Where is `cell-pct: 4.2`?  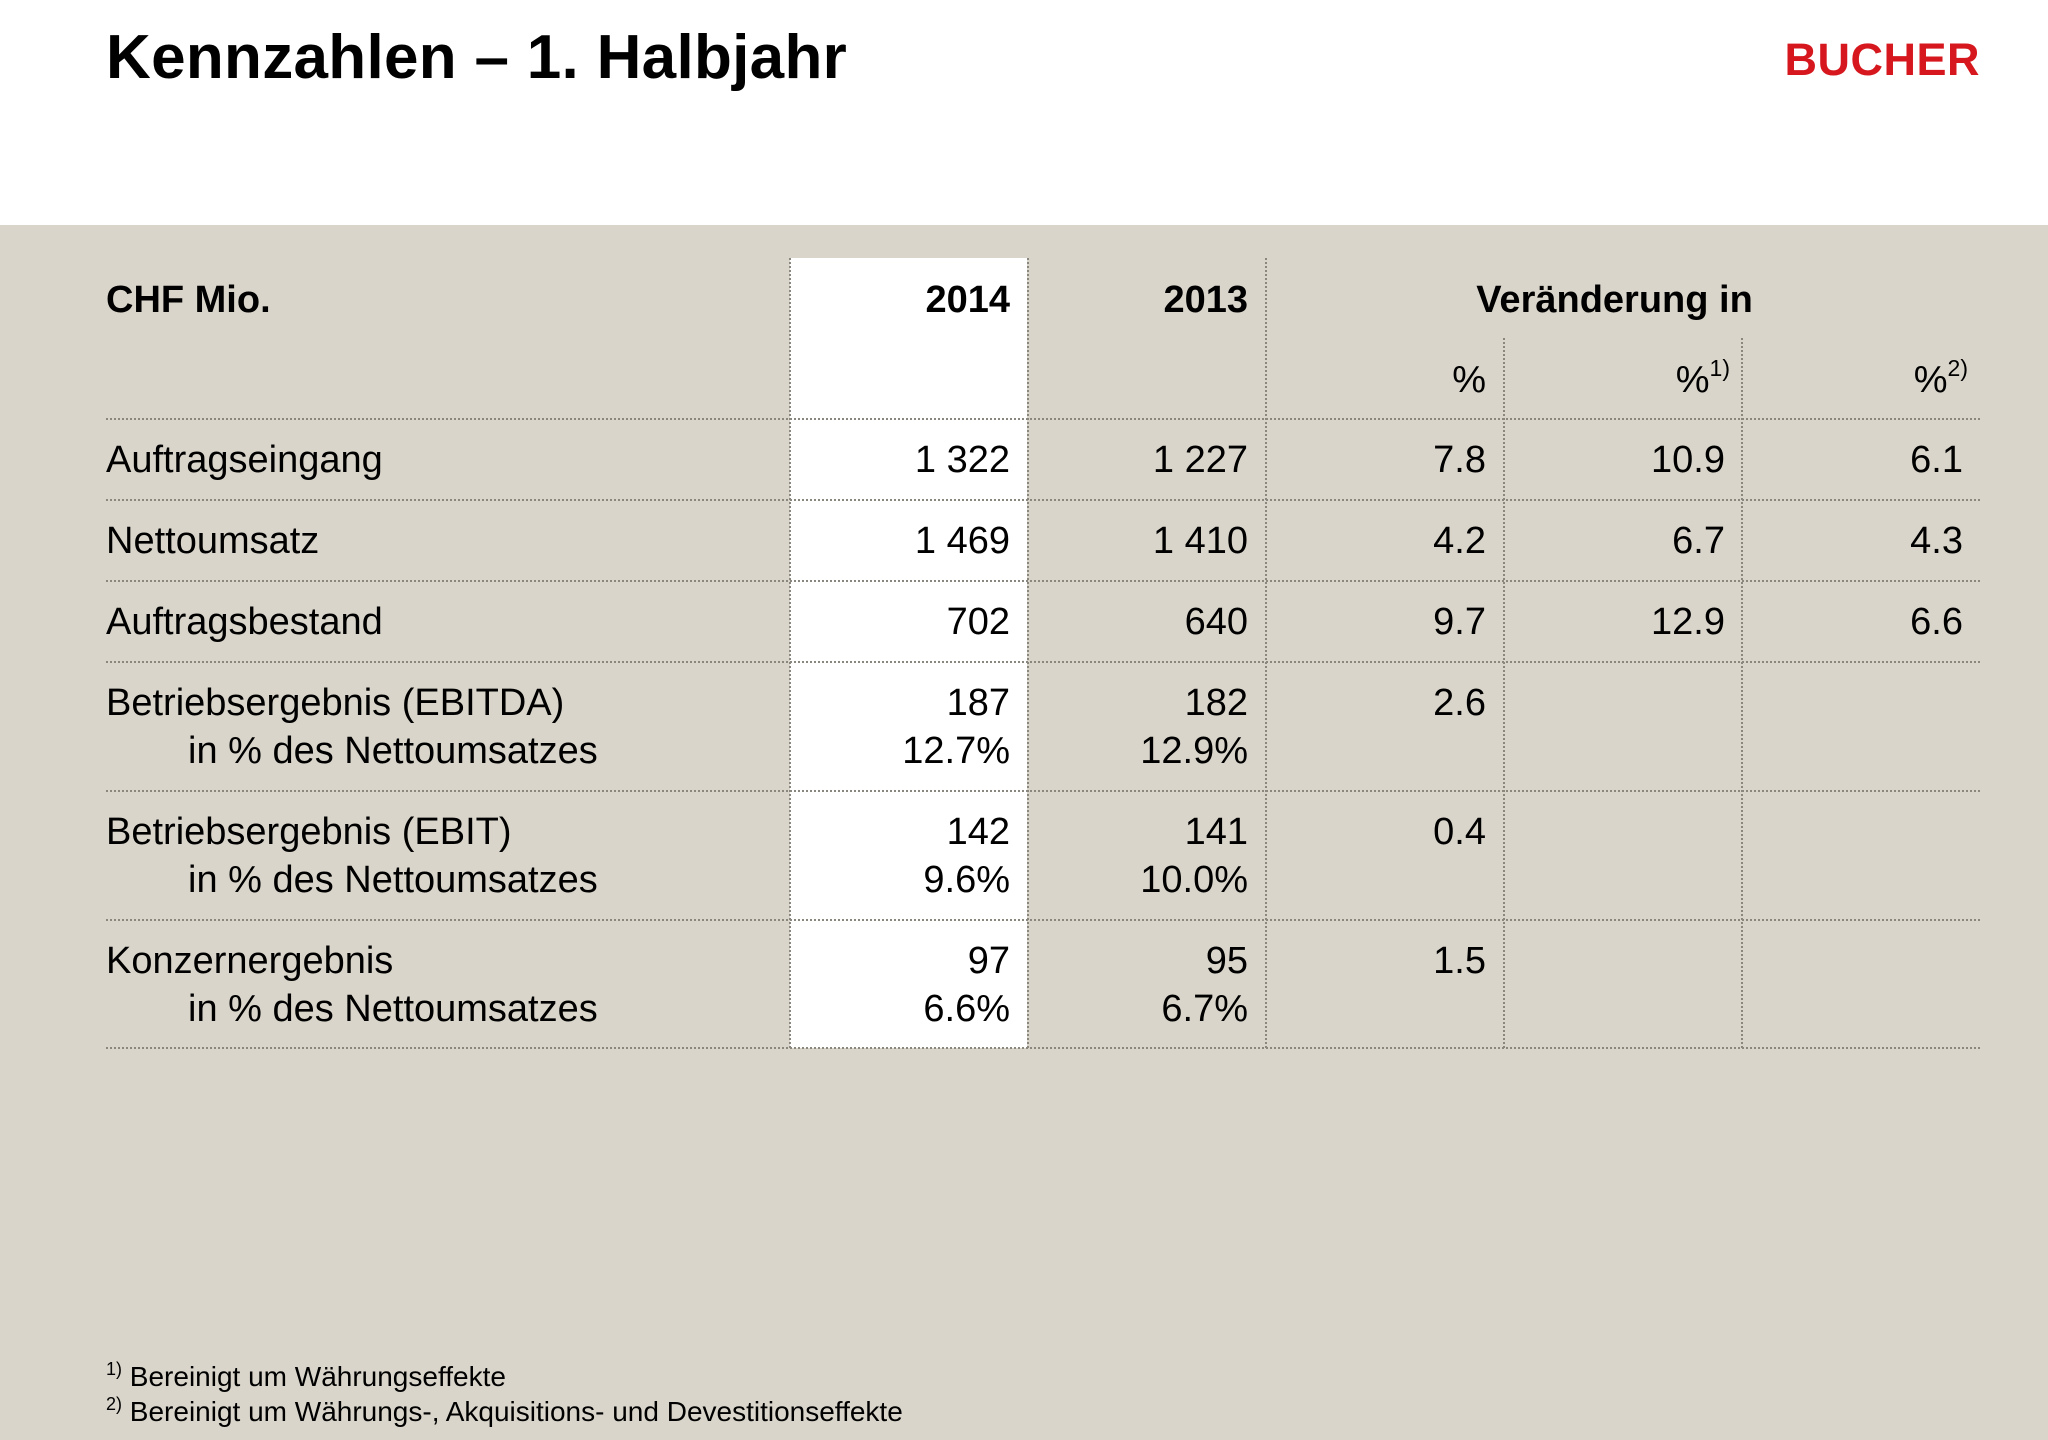 cell-pct: 4.2 is located at coordinates (1459, 541).